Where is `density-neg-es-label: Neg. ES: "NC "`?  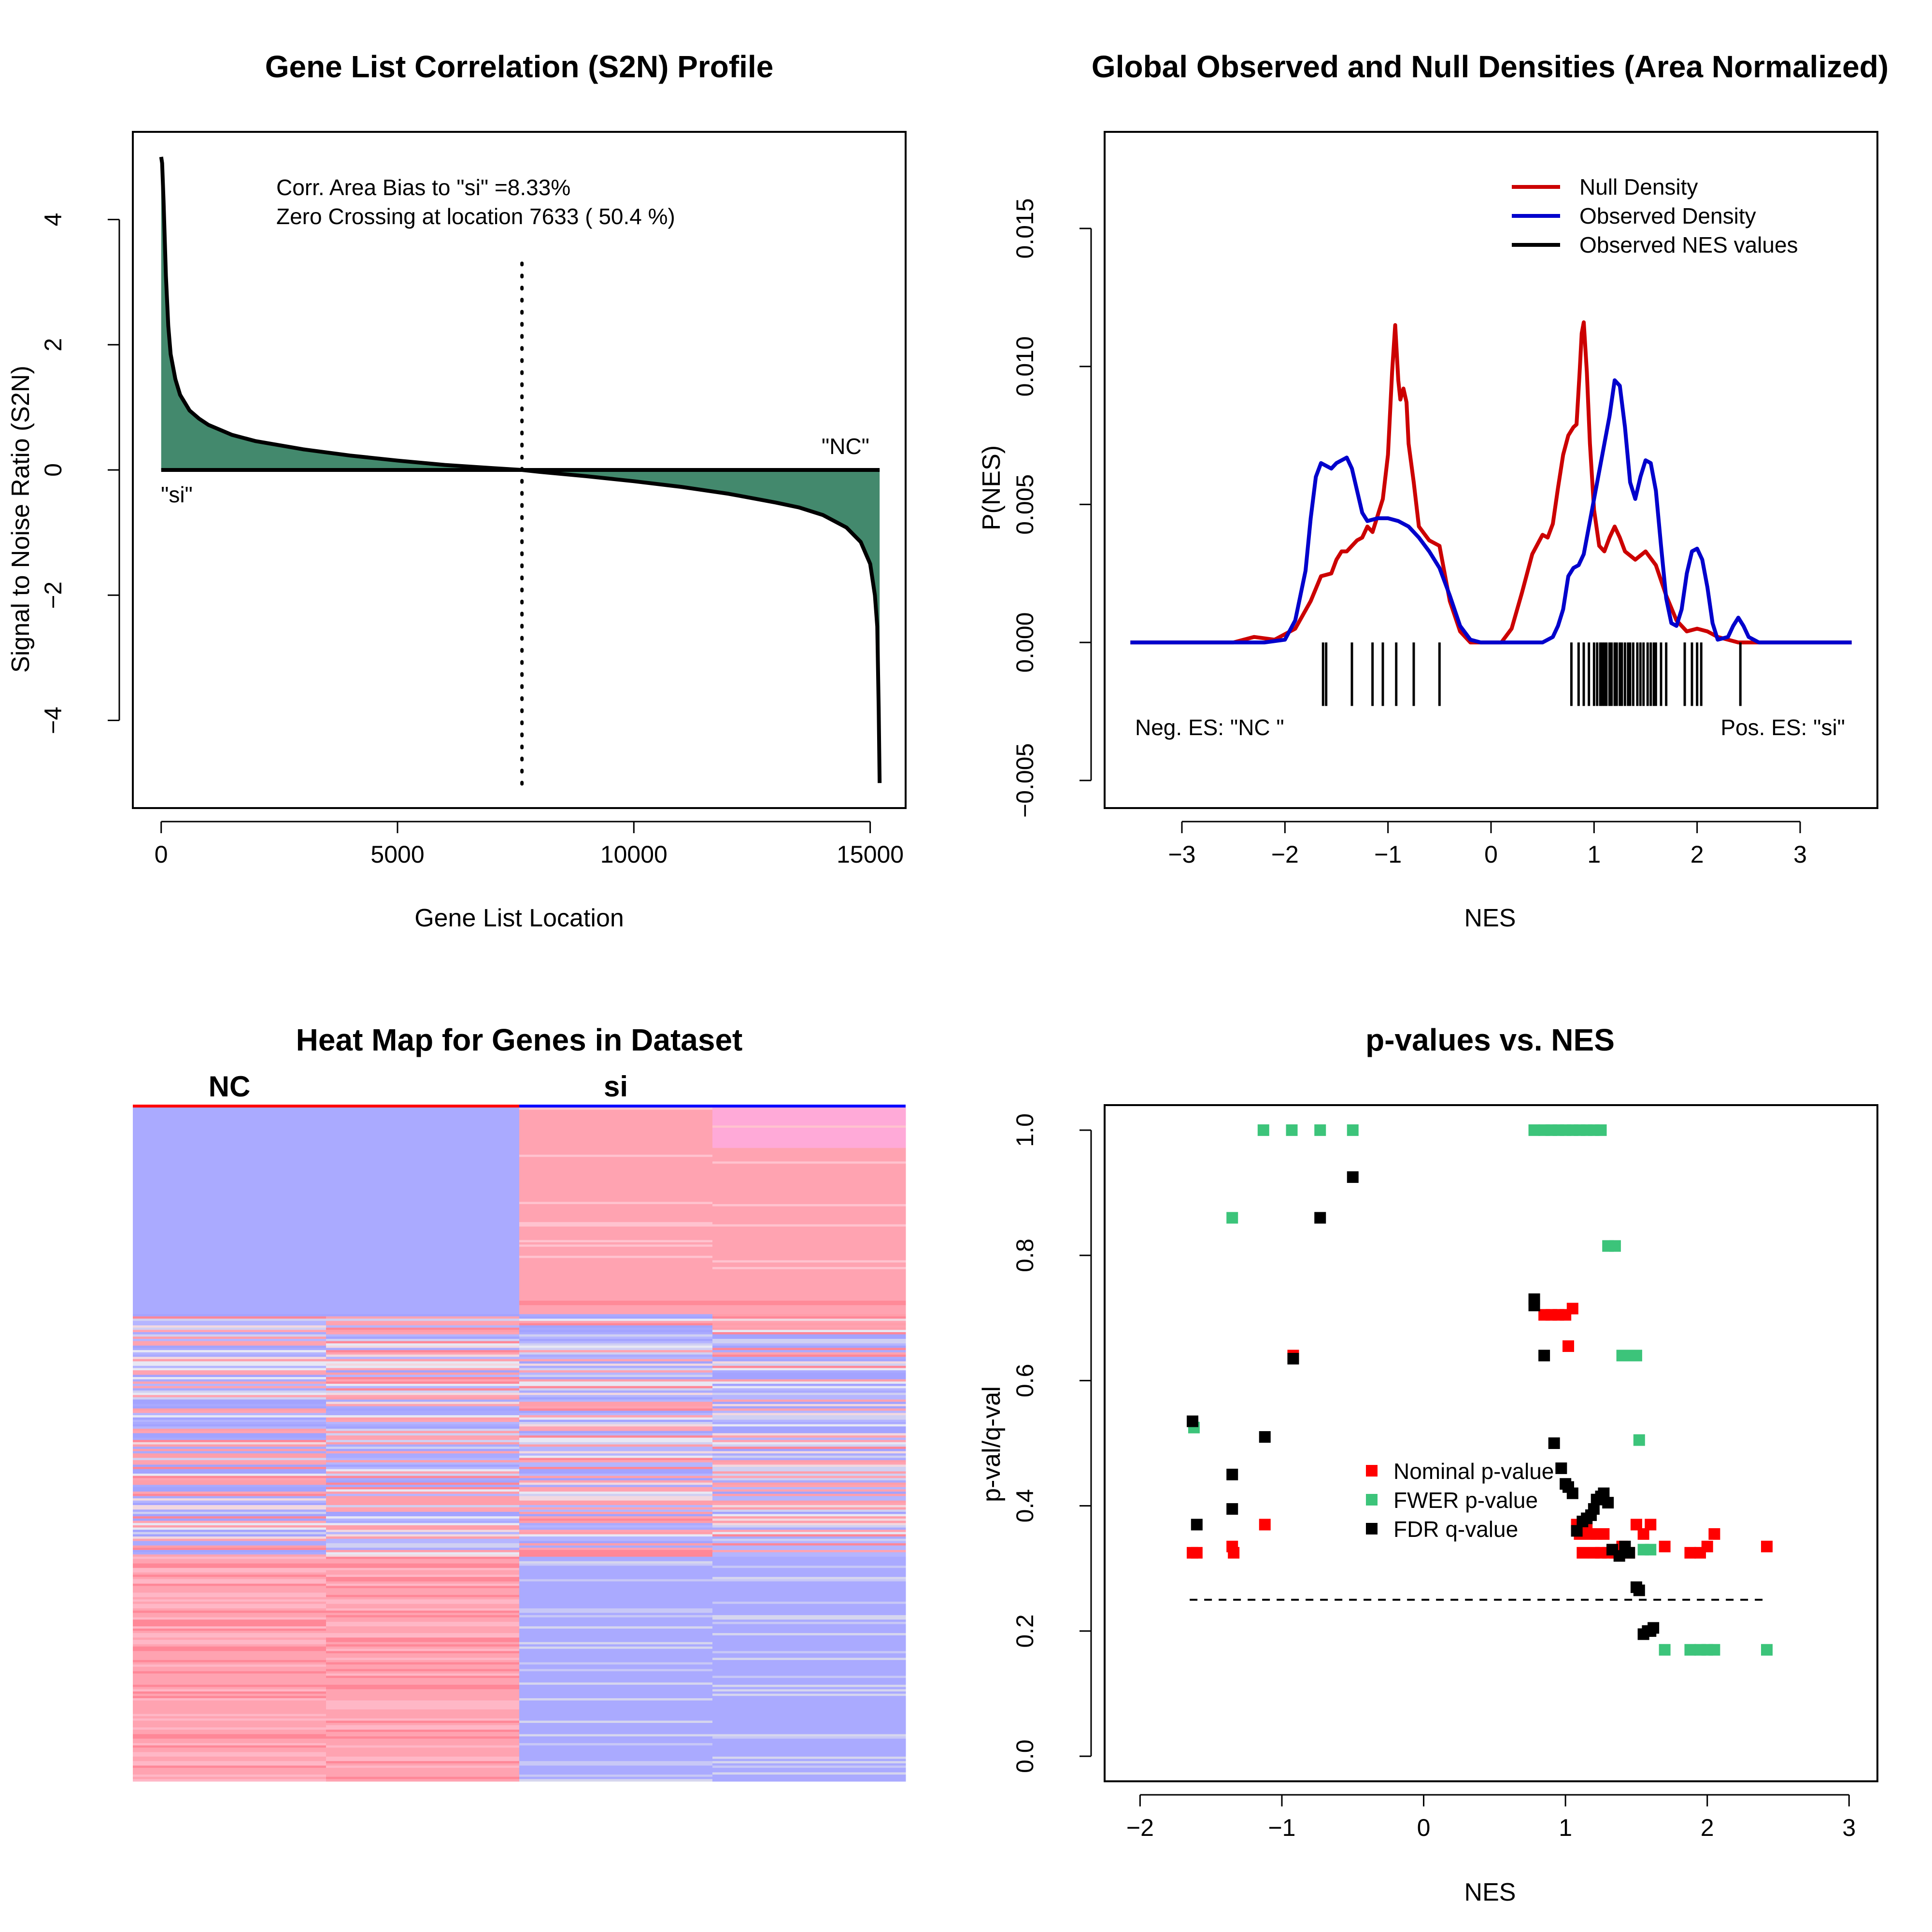 density-neg-es-label: Neg. ES: "NC " is located at coordinates (1209, 727).